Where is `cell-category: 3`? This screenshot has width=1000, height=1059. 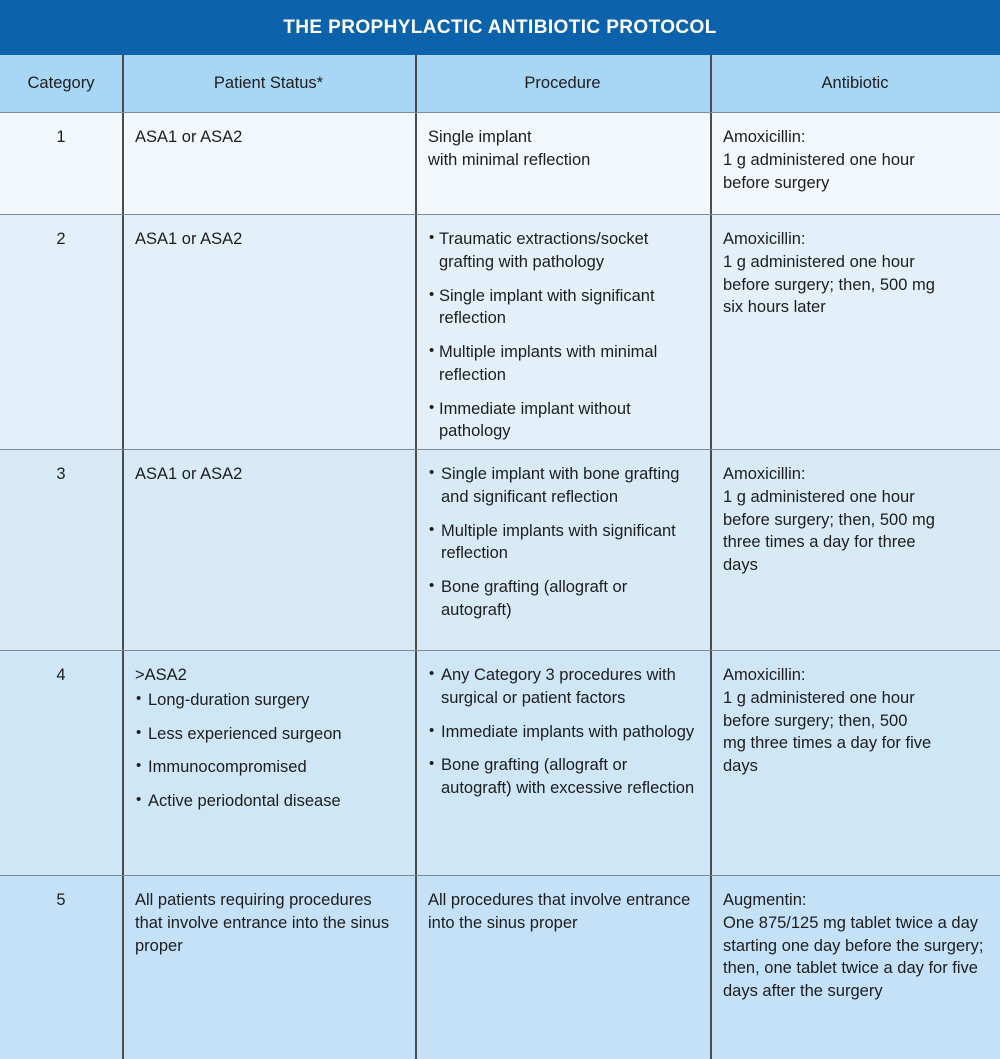
cell-category: 3 is located at coordinates (61, 474).